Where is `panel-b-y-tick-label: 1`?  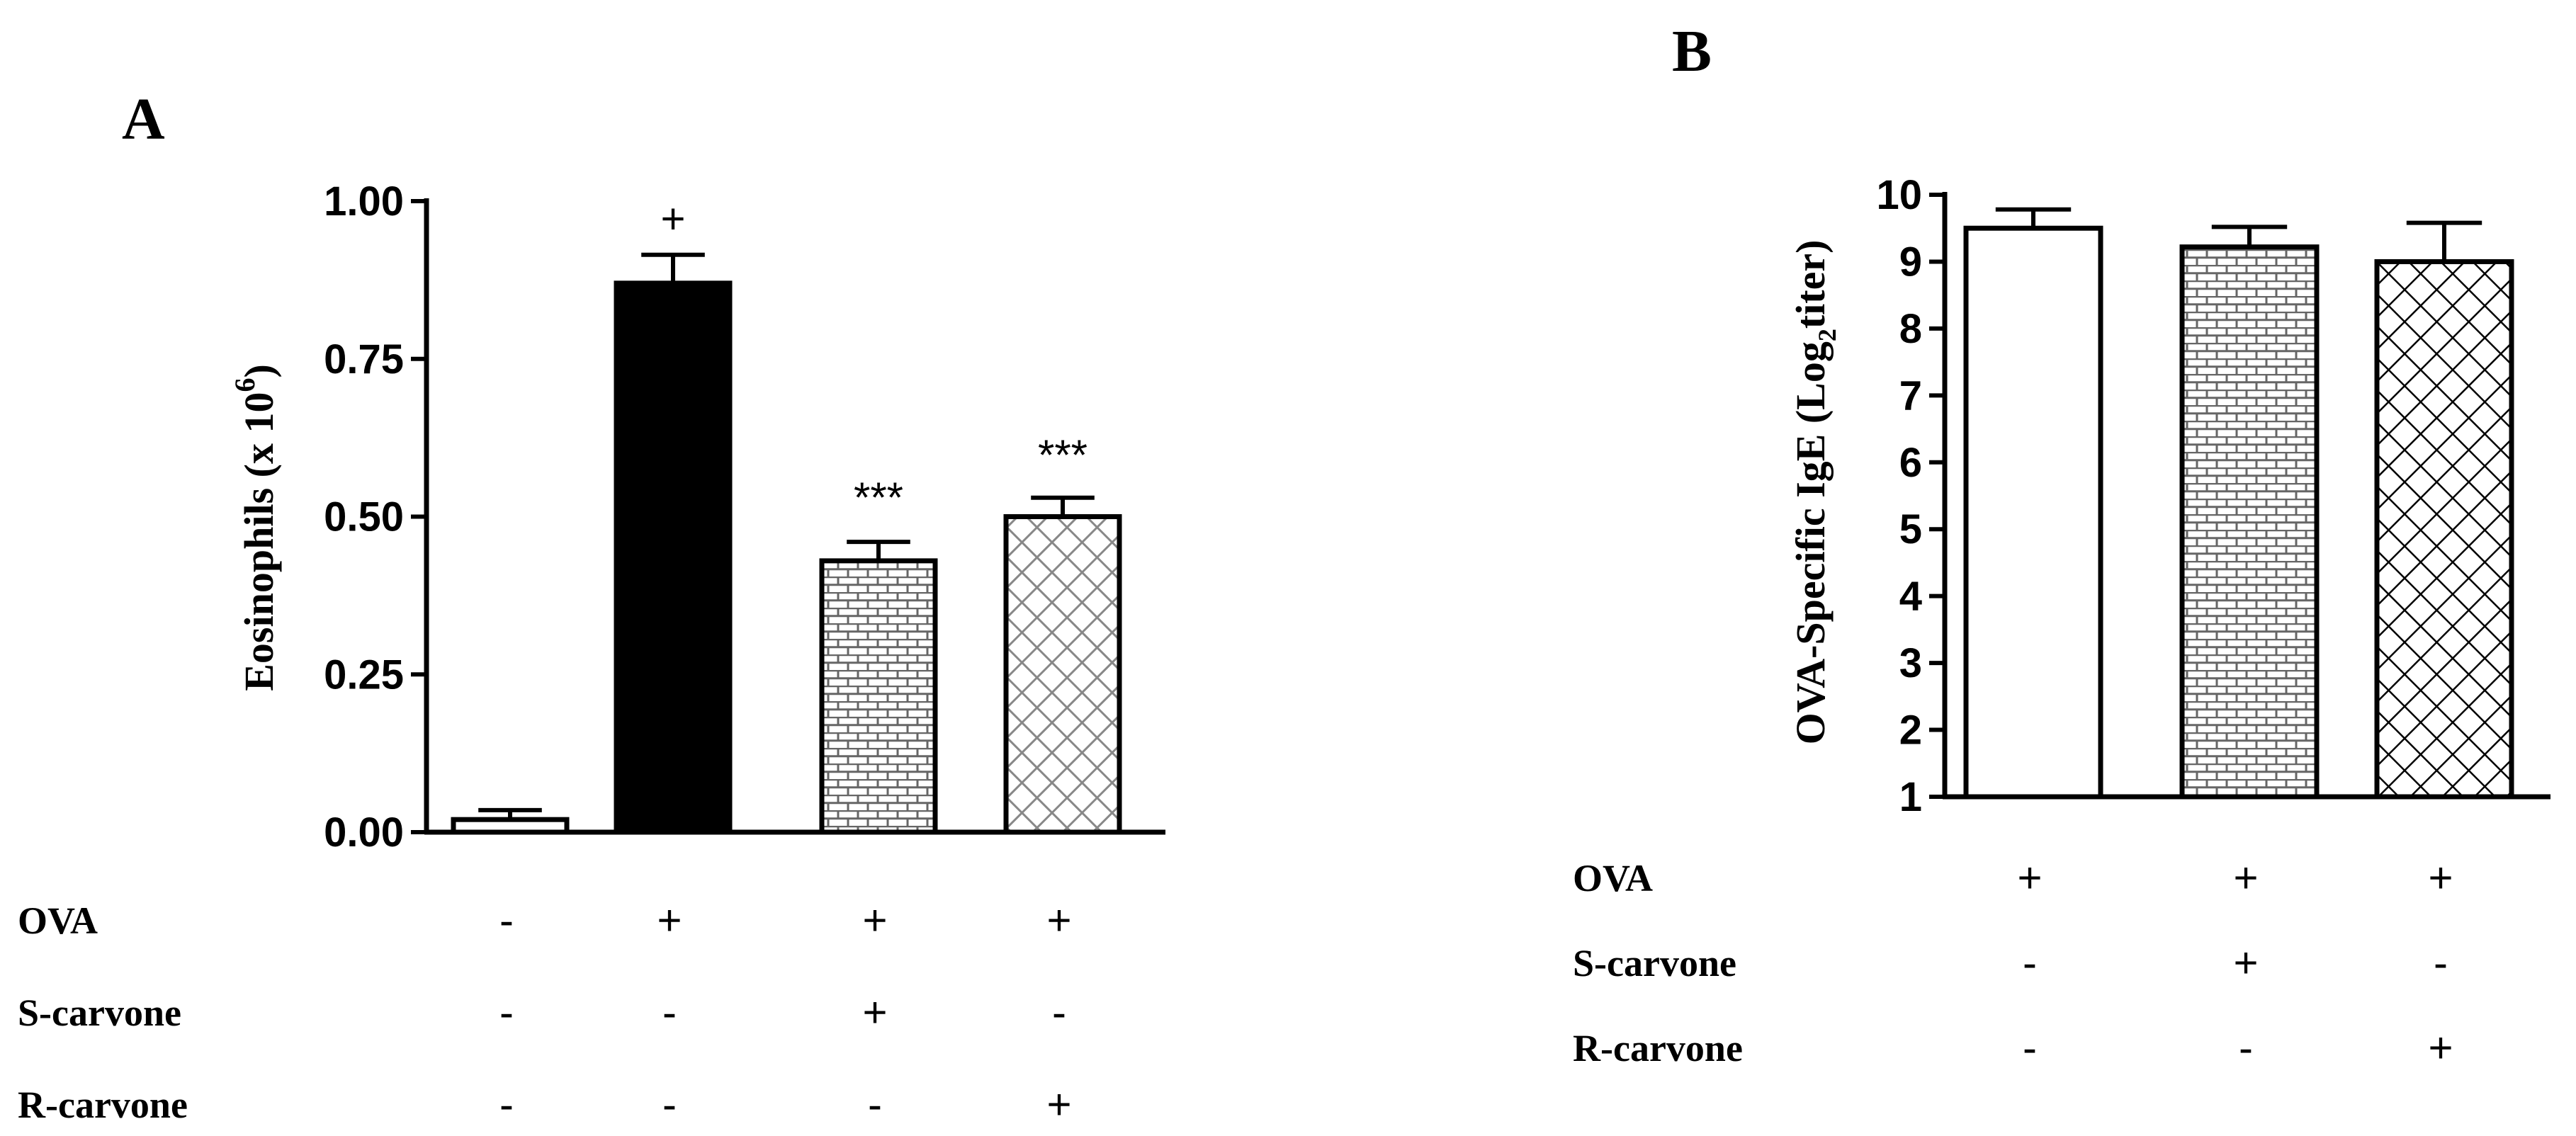 panel-b-y-tick-label: 1 is located at coordinates (1911, 797).